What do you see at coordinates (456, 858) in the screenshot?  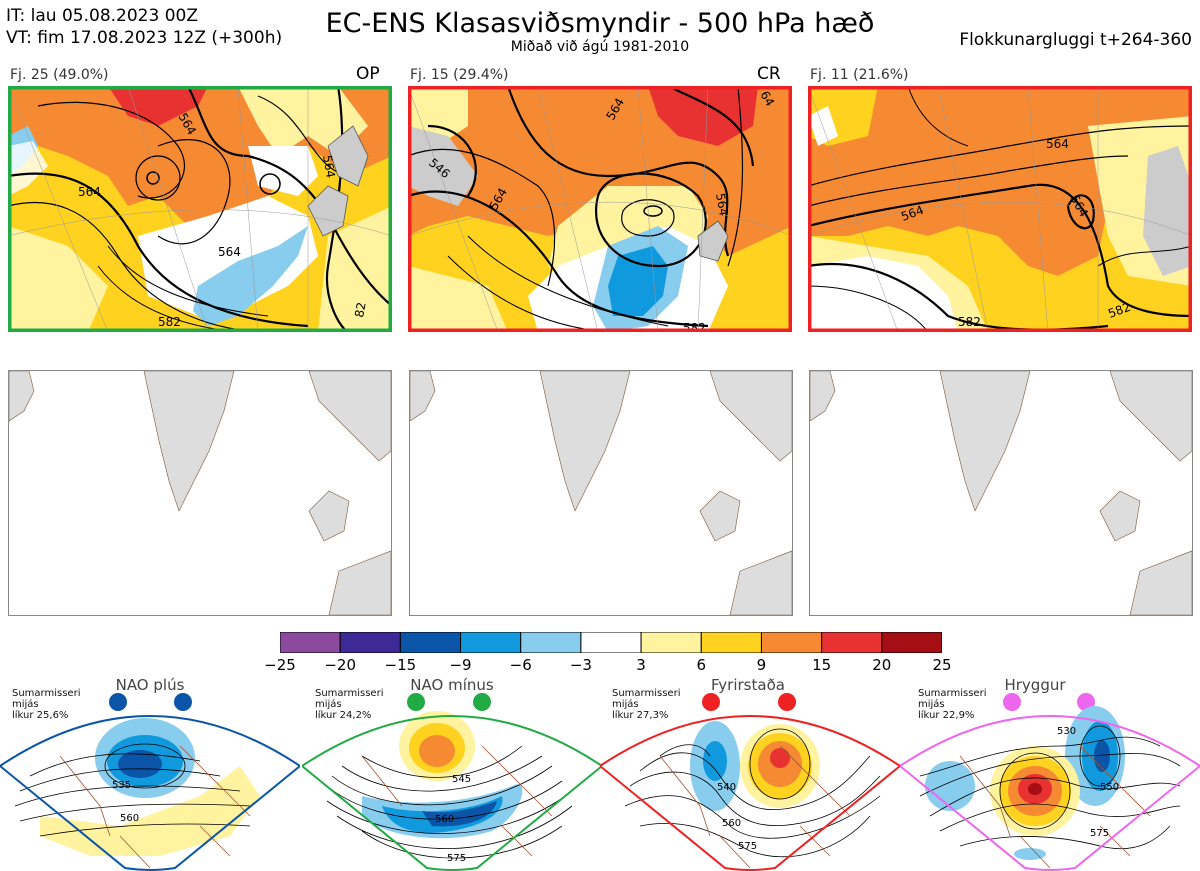 I see `regime-2-contour-label: 575` at bounding box center [456, 858].